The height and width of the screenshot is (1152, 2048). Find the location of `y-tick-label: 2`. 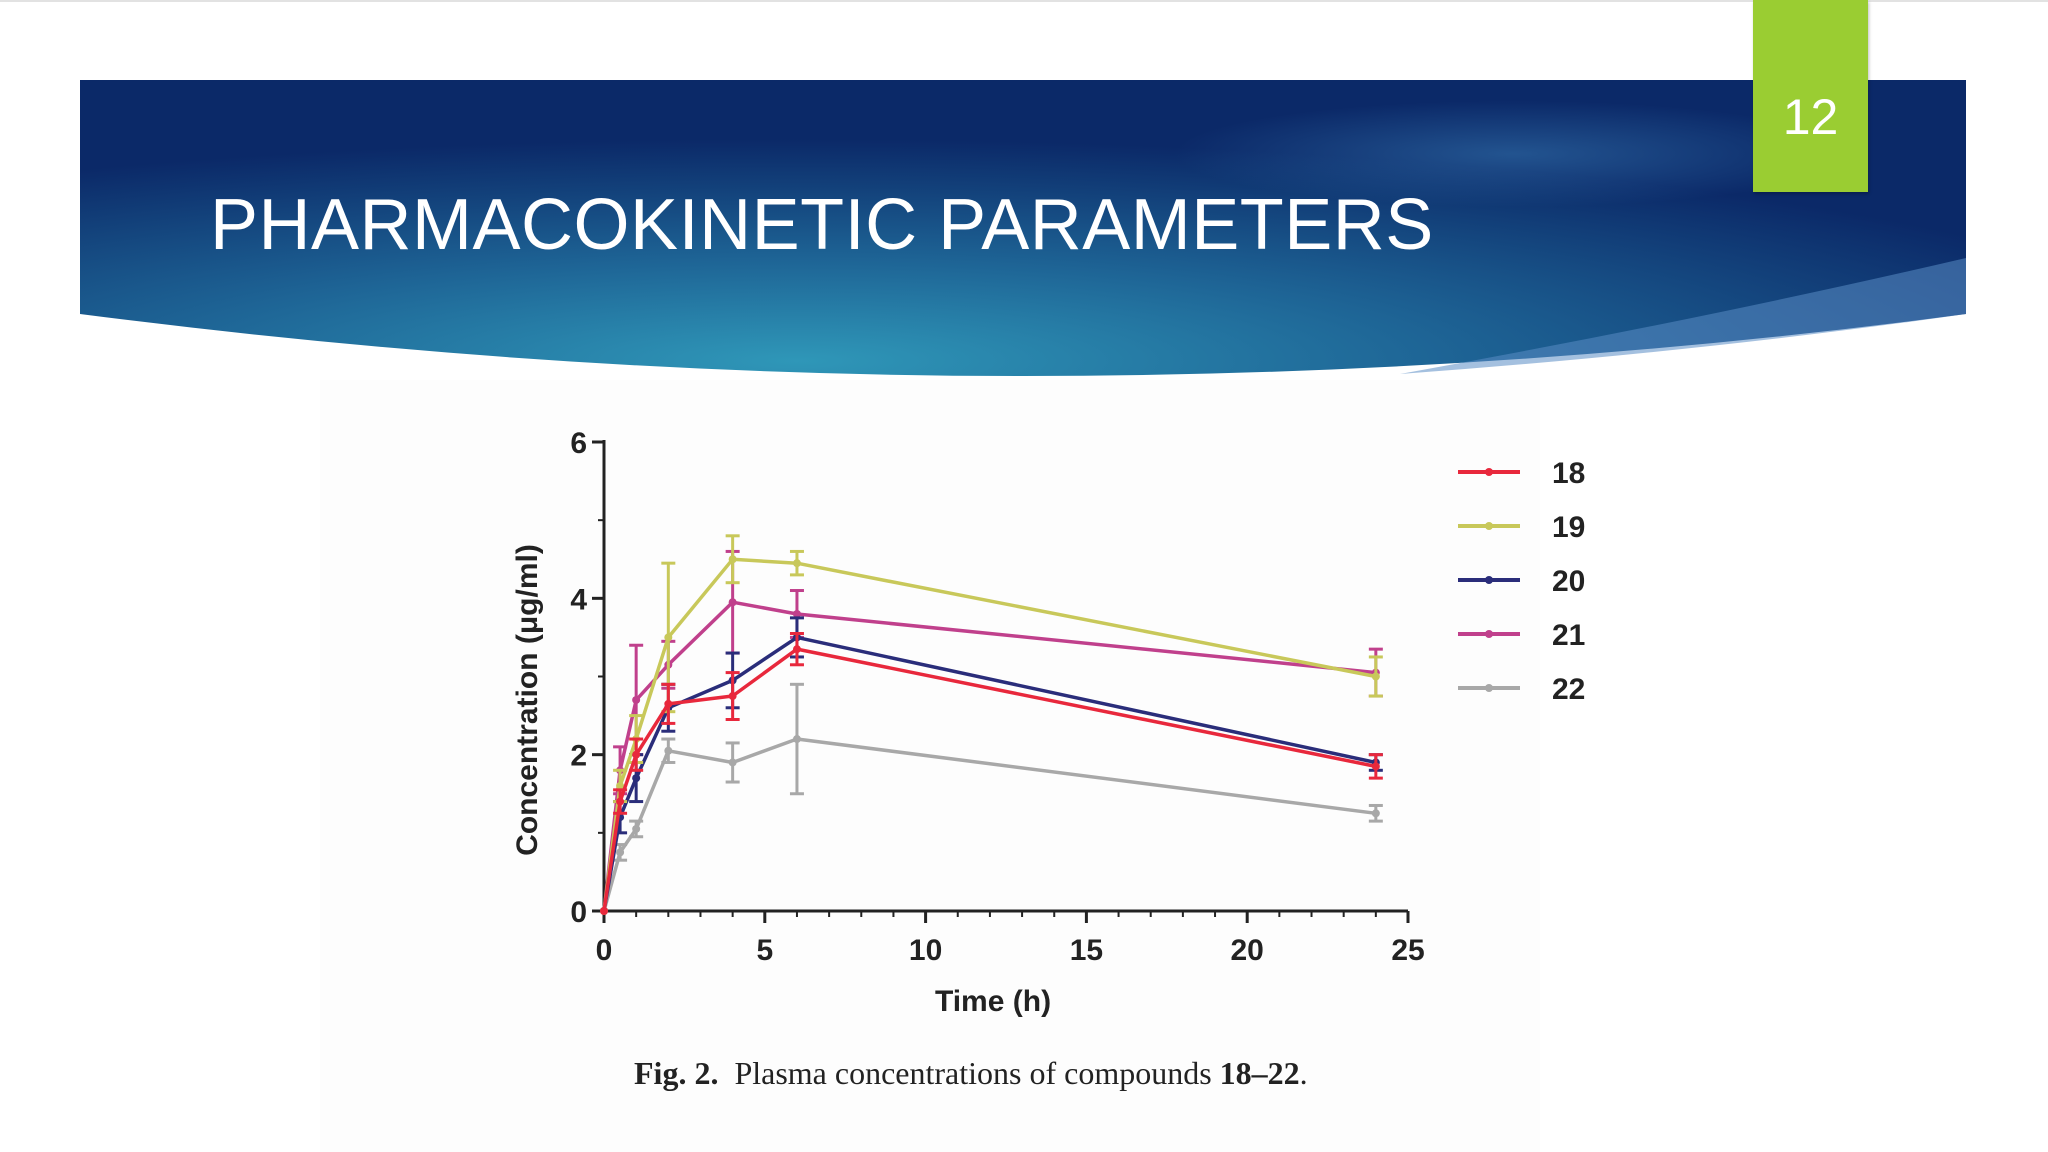

y-tick-label: 2 is located at coordinates (578, 756).